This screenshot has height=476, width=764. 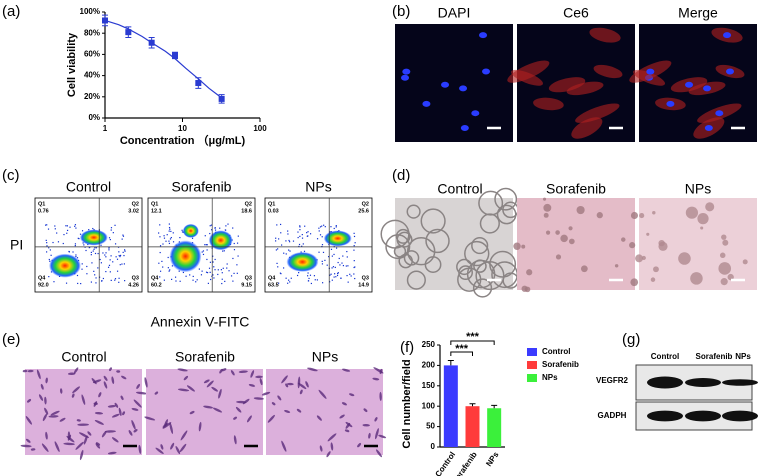 What do you see at coordinates (407, 403) in the screenshot?
I see `y-axis-label: Cell number/field` at bounding box center [407, 403].